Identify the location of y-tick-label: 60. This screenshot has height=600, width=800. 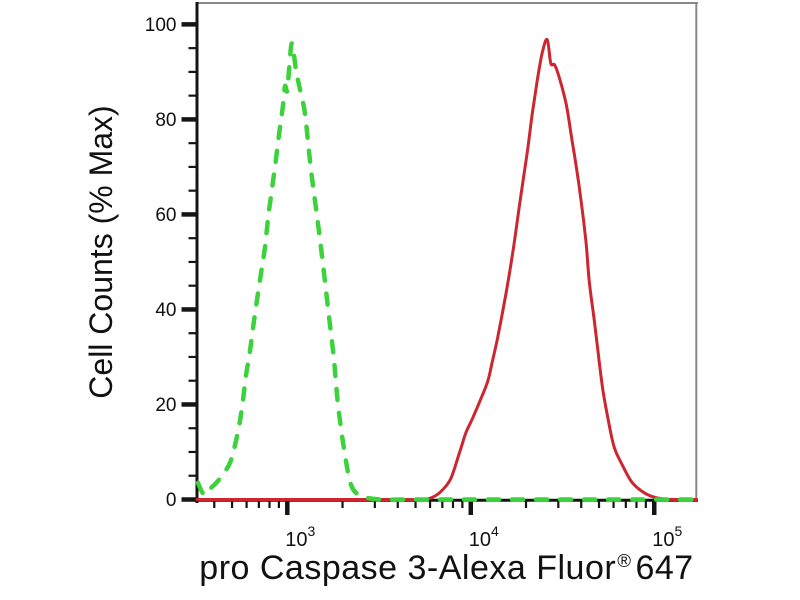
(165, 215).